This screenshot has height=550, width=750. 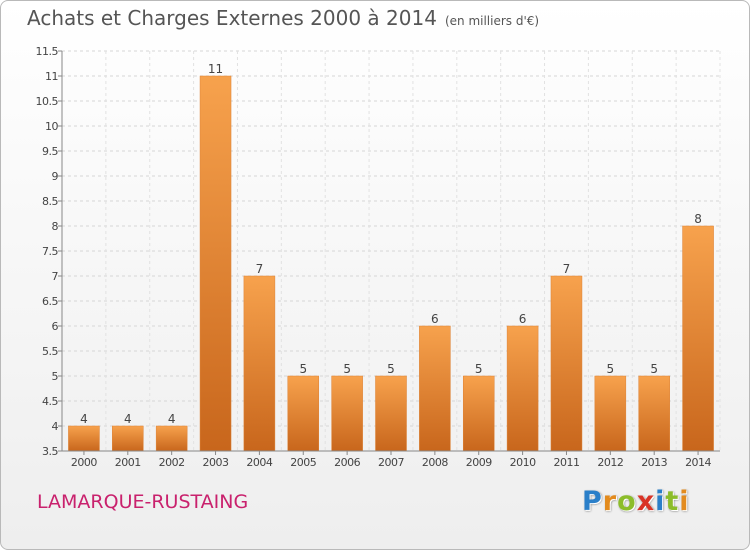 I want to click on y-tick-label: 5.5, so click(x=50, y=351).